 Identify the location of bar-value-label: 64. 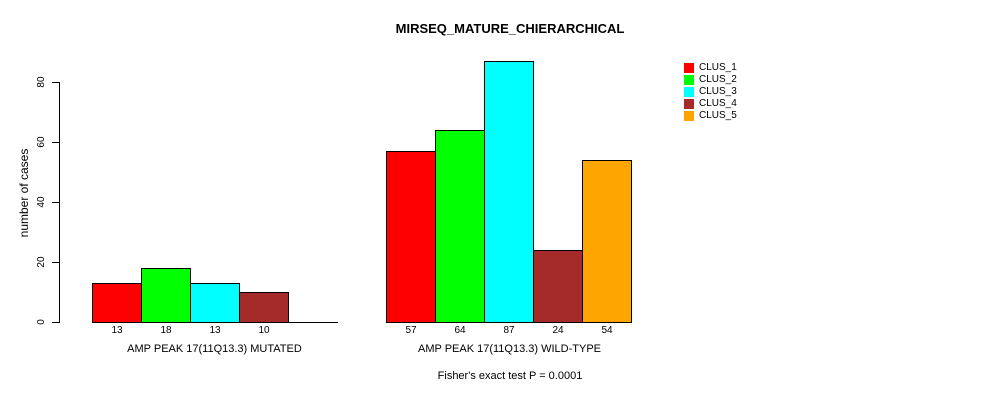
(460, 330).